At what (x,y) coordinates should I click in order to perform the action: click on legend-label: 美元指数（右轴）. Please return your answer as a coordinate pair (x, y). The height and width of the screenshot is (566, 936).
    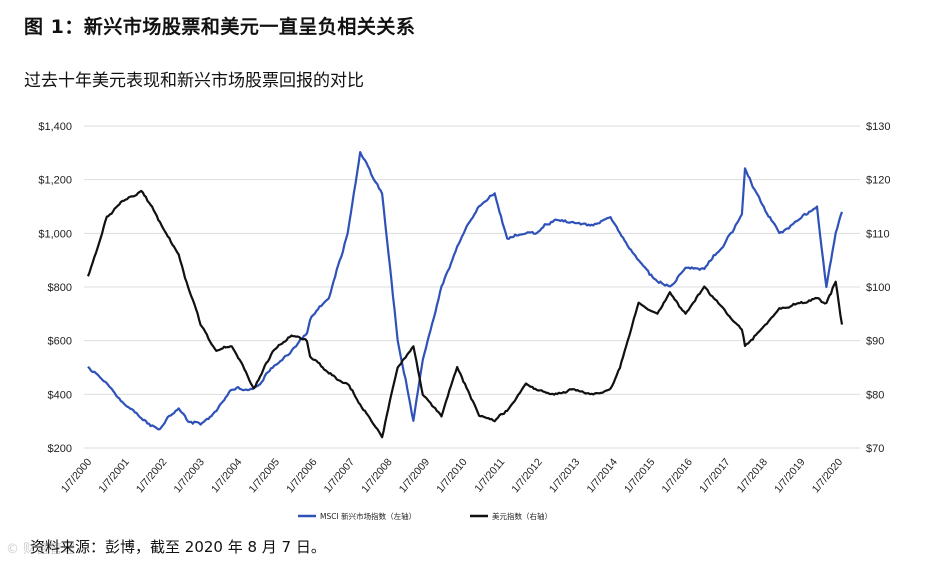
    Looking at the image, I should click on (522, 516).